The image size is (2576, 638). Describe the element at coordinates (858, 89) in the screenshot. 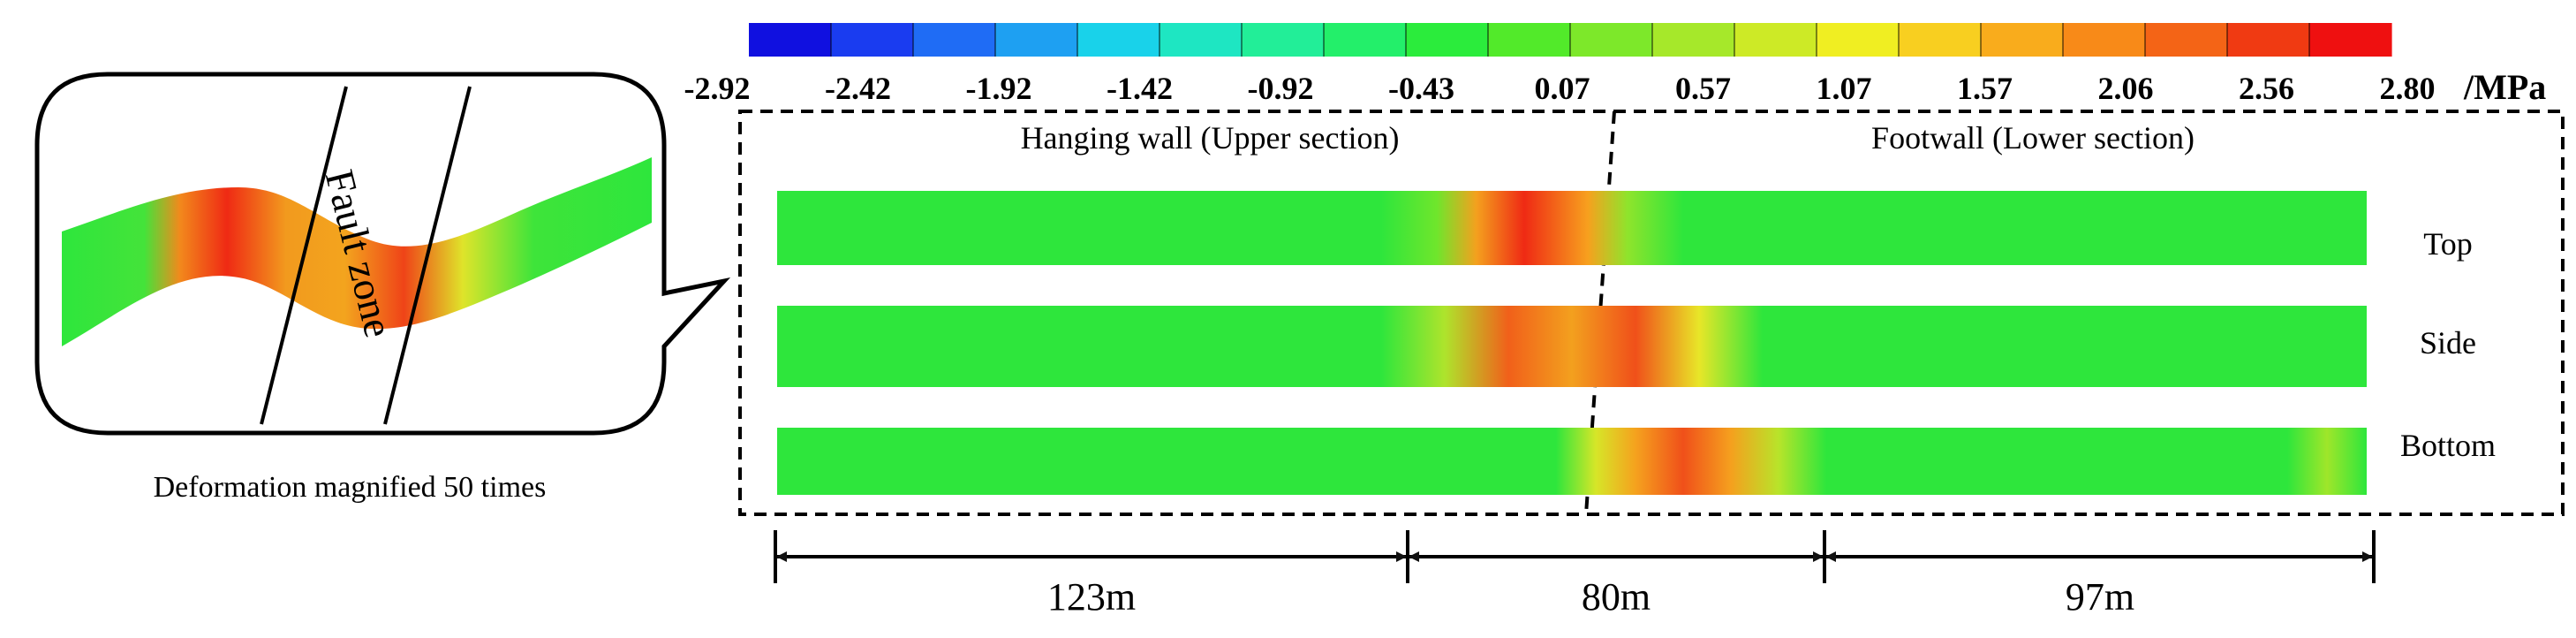

I see `colorbar-tick-label: -2.42` at that location.